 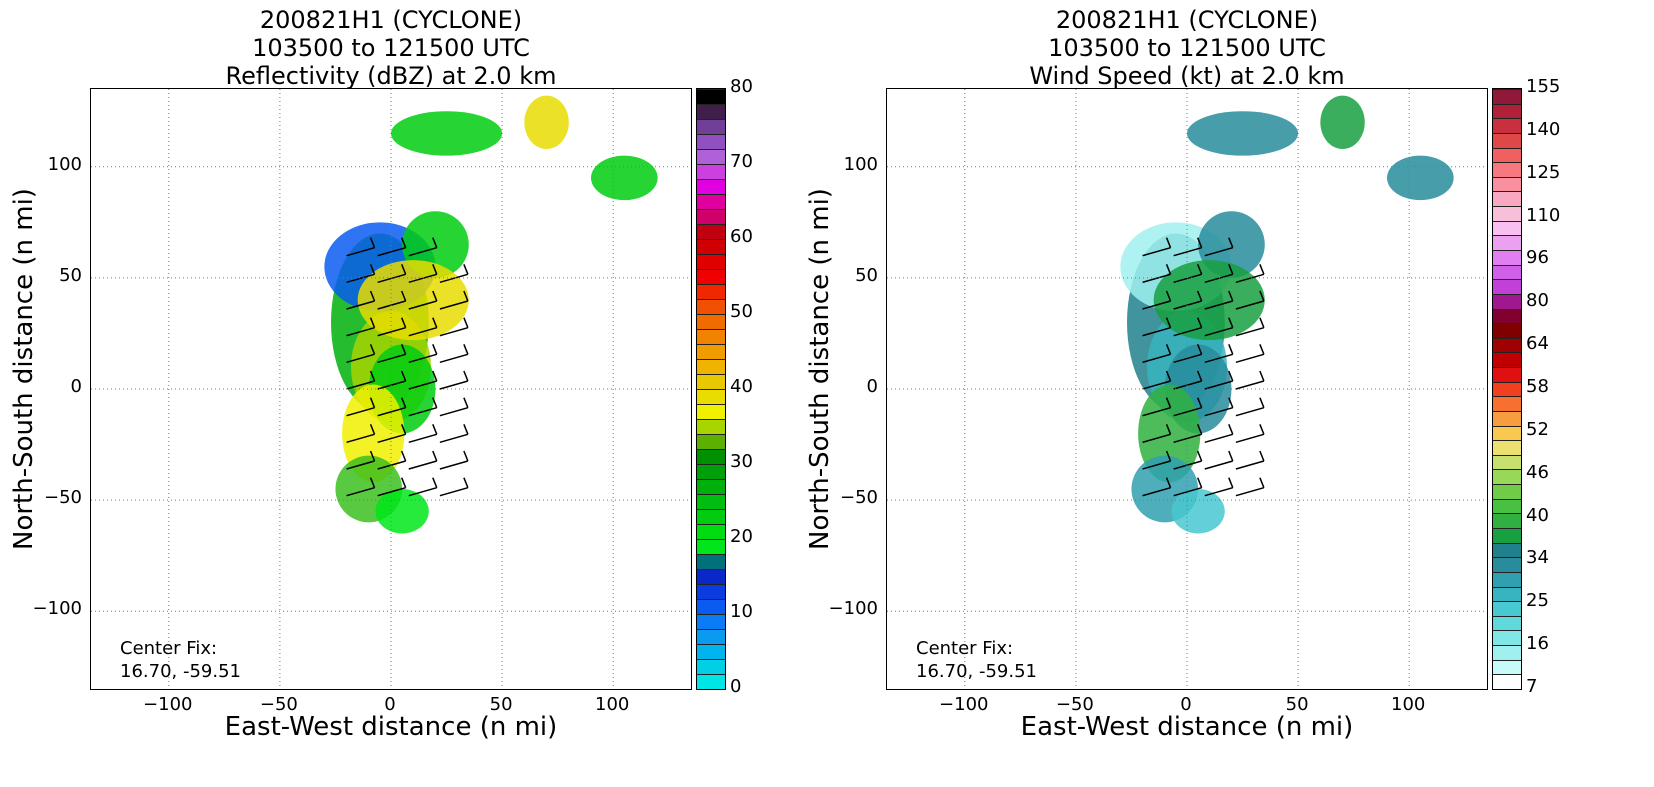 What do you see at coordinates (70, 275) in the screenshot?
I see `y-tick-label: 50` at bounding box center [70, 275].